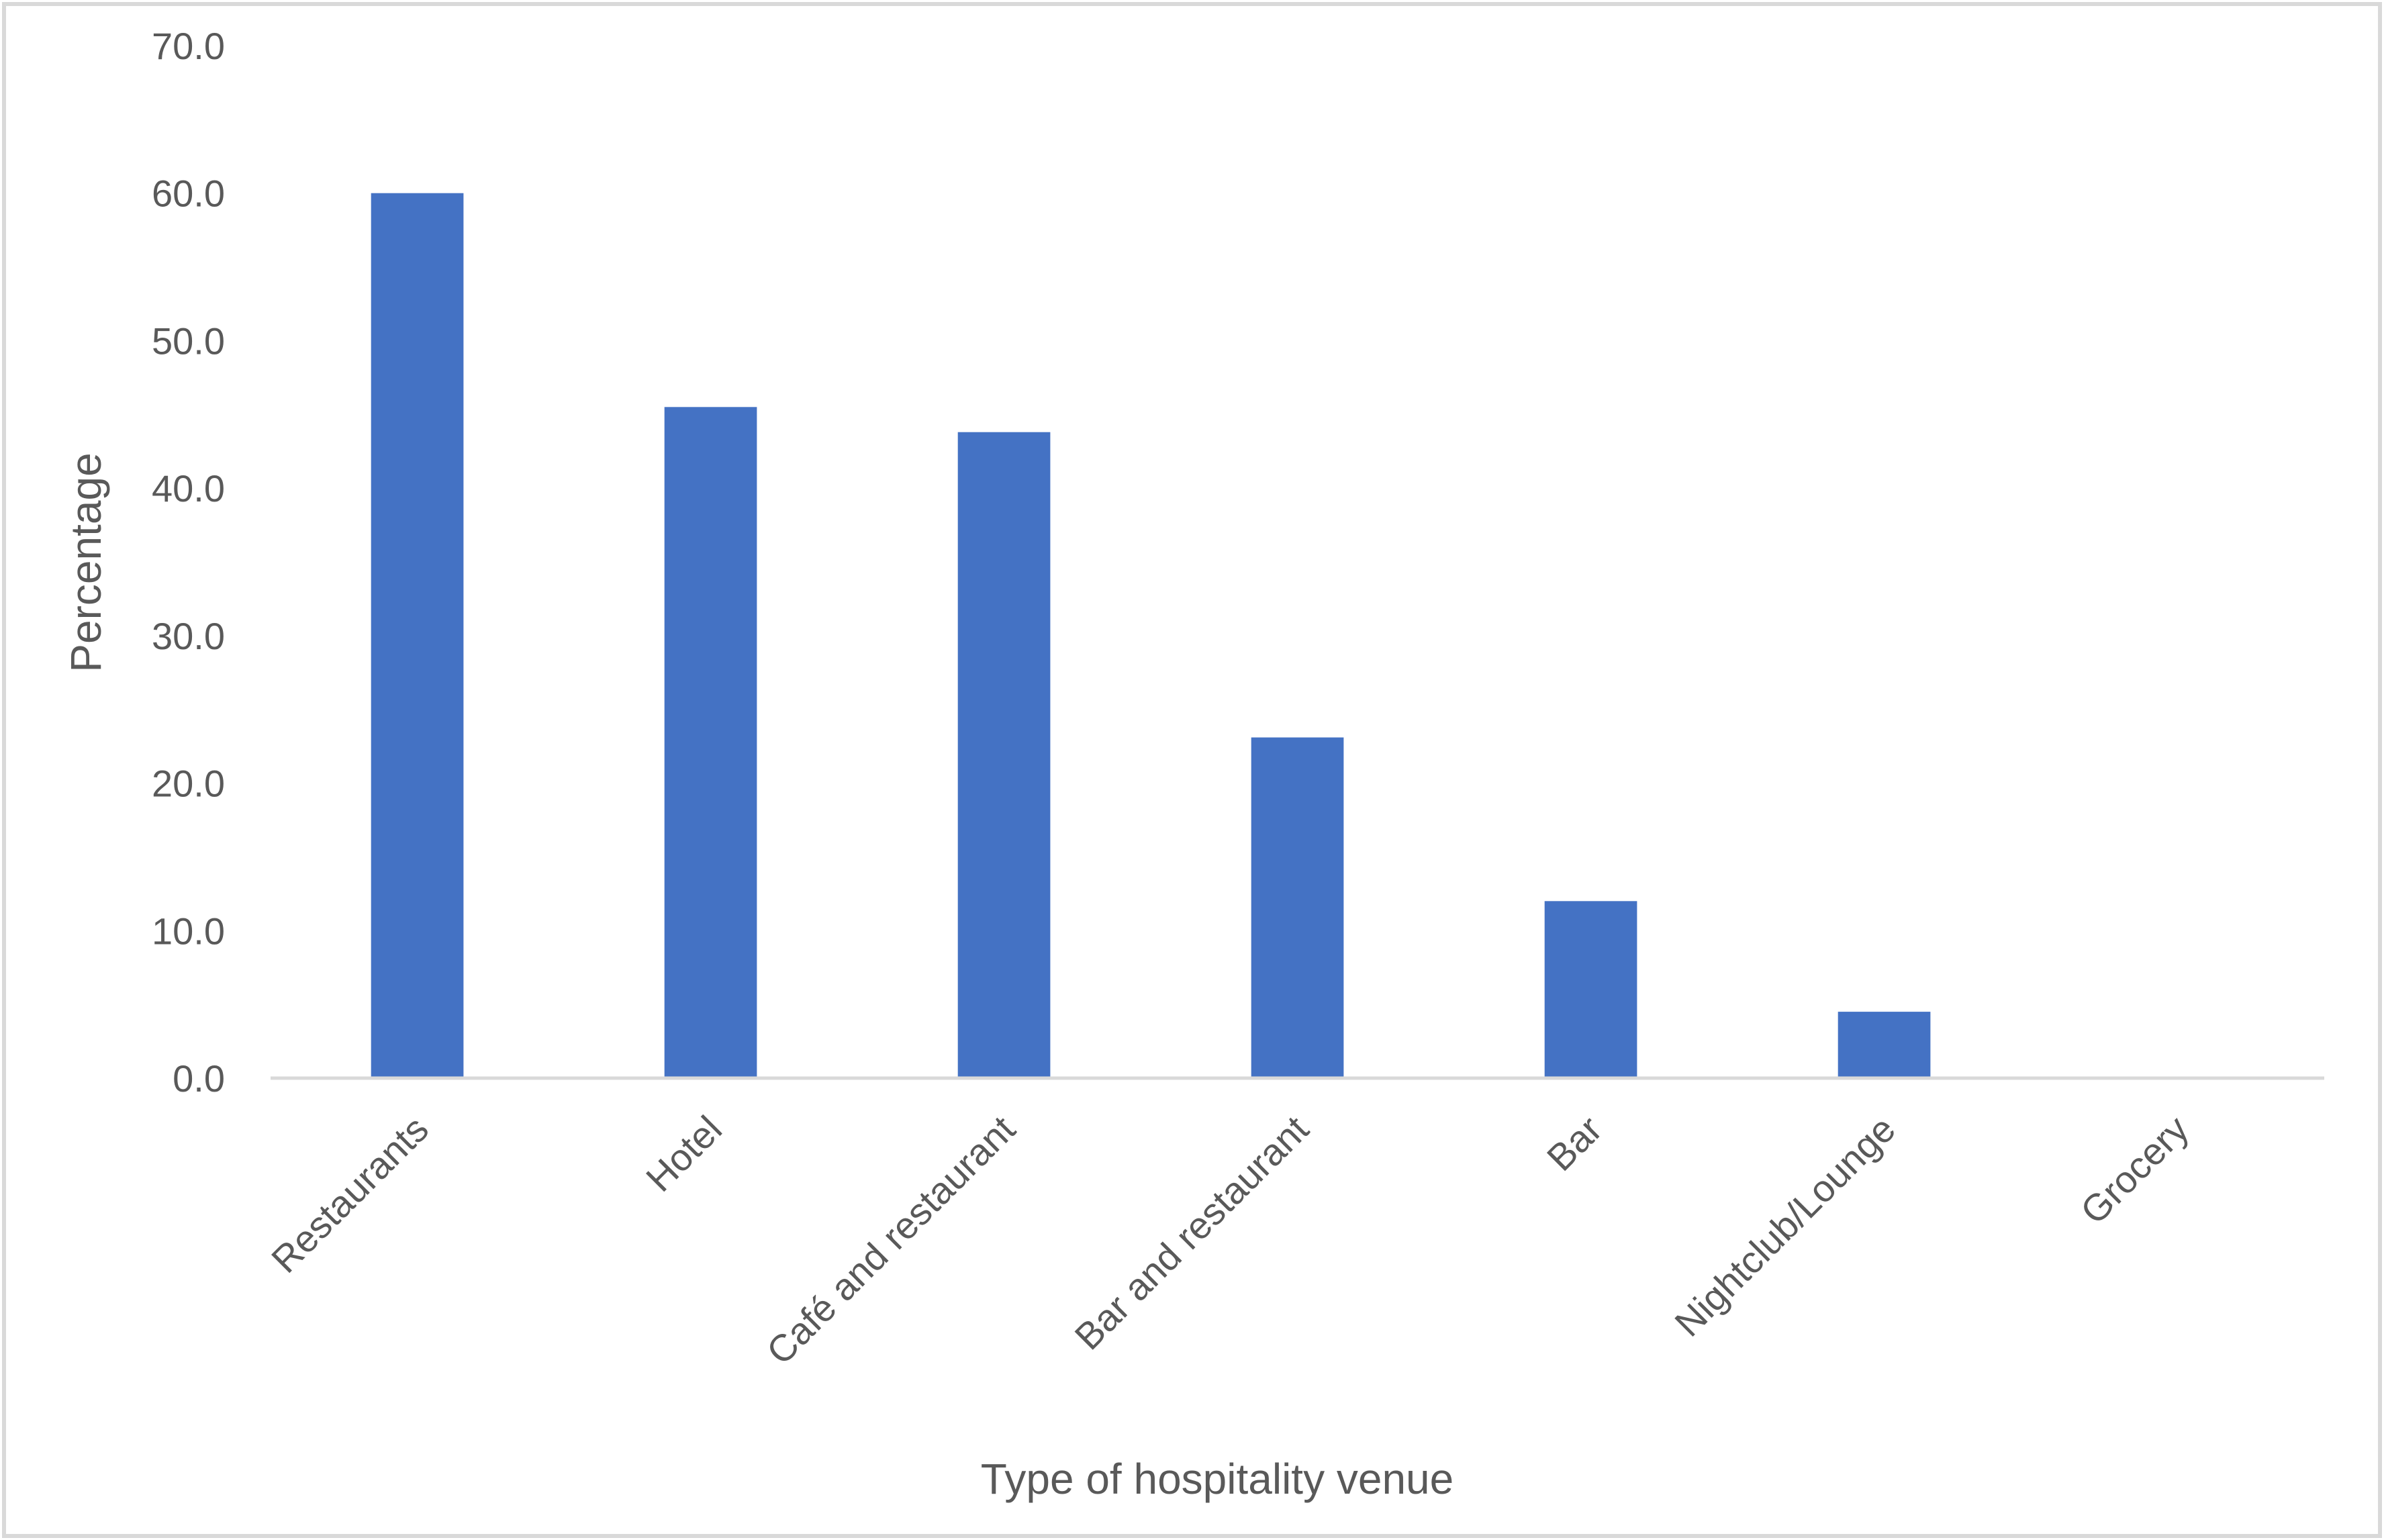  I want to click on bar-hotel, so click(710, 742).